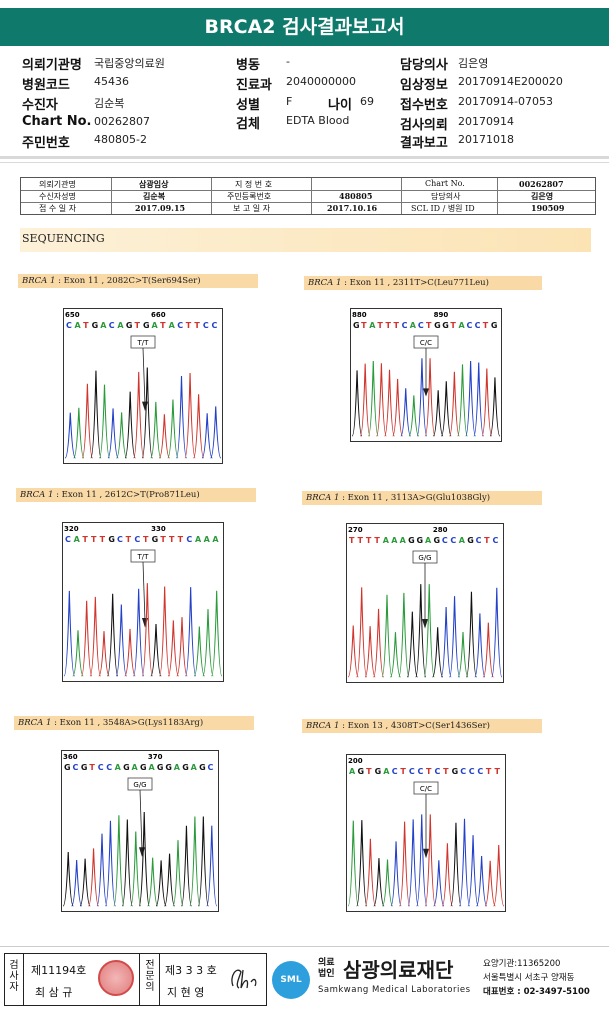 Image resolution: width=609 pixels, height=1017 pixels. What do you see at coordinates (186, 992) in the screenshot?
I see `confirm-name: 지 현 영` at bounding box center [186, 992].